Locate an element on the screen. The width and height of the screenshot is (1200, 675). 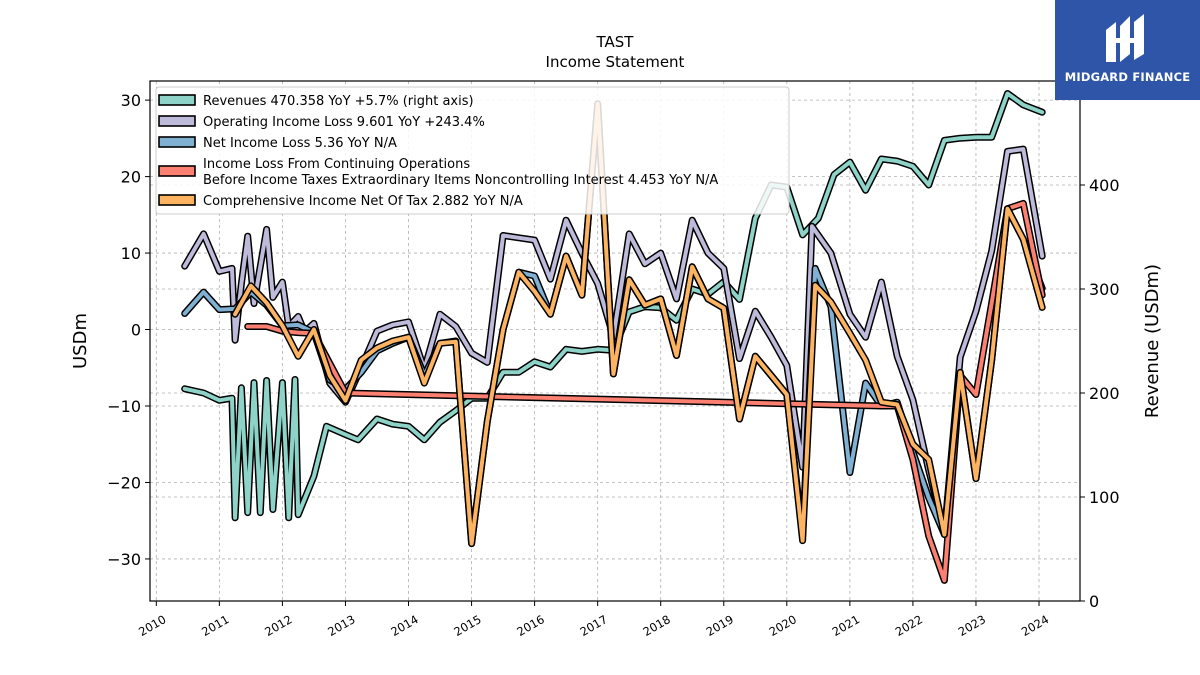
legend-swatch-comprehensive-income-net-of-tax is located at coordinates (177, 200).